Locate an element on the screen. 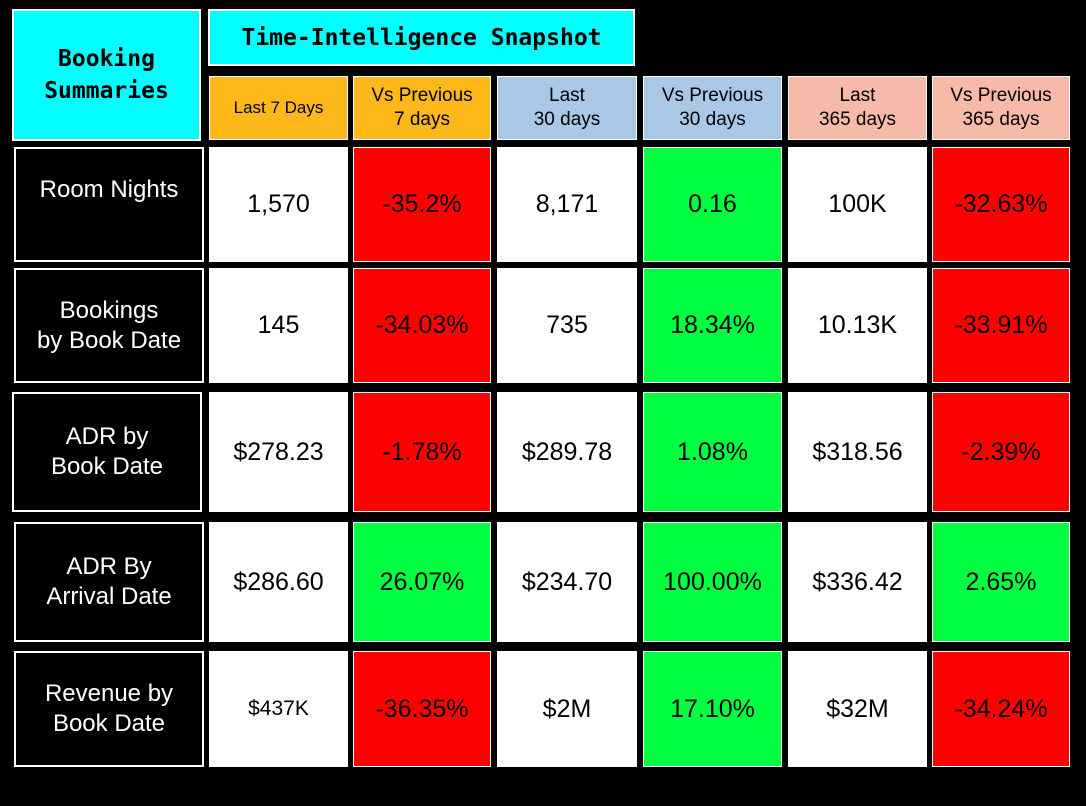 This screenshot has width=1086, height=806. metric-cell-r4-c4: $32M is located at coordinates (857, 709).